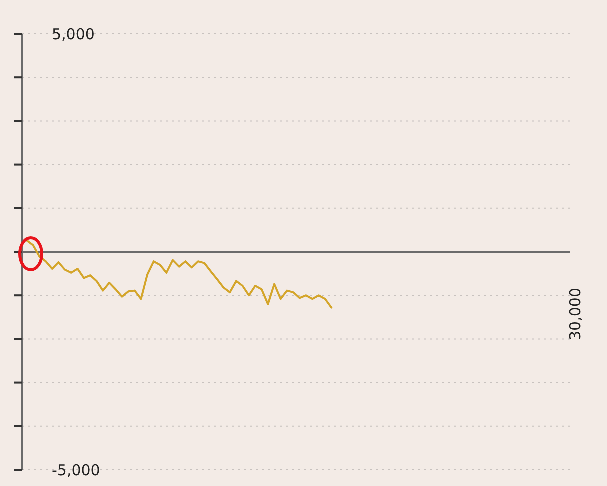  What do you see at coordinates (76, 470) in the screenshot?
I see `y-tick-label: -5,000` at bounding box center [76, 470].